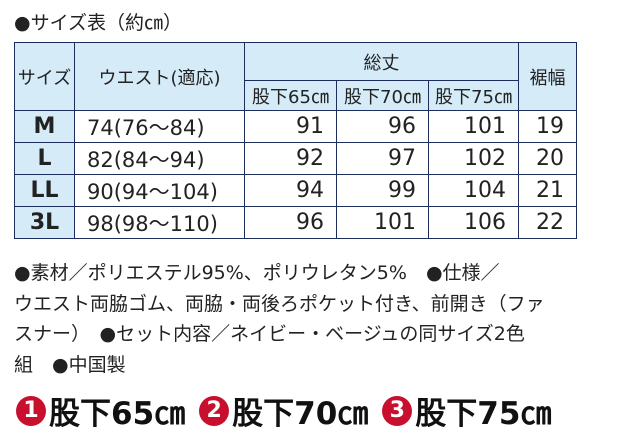 Image resolution: width=640 pixels, height=444 pixels. What do you see at coordinates (483, 414) in the screenshot?
I see `option-label: 股下75㎝` at bounding box center [483, 414].